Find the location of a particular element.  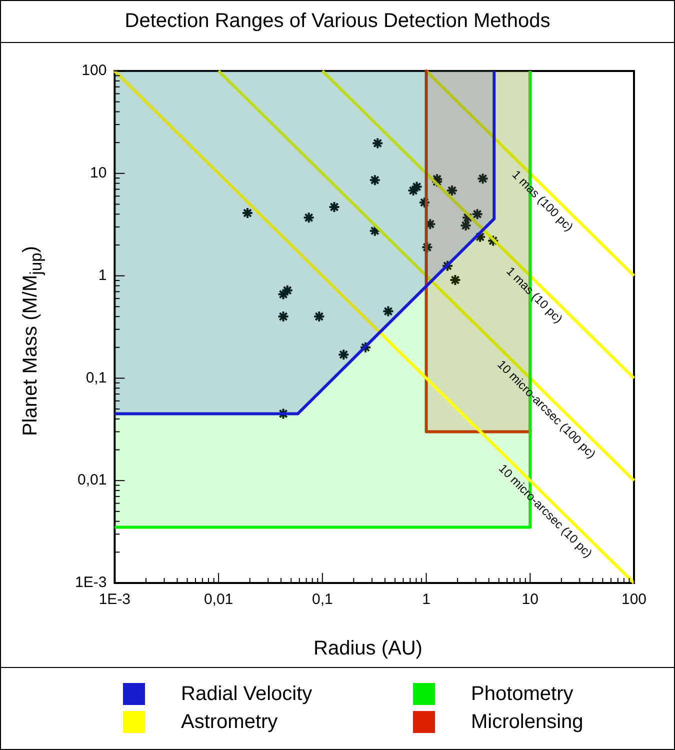

x-tick-label: 0,01 is located at coordinates (219, 599).